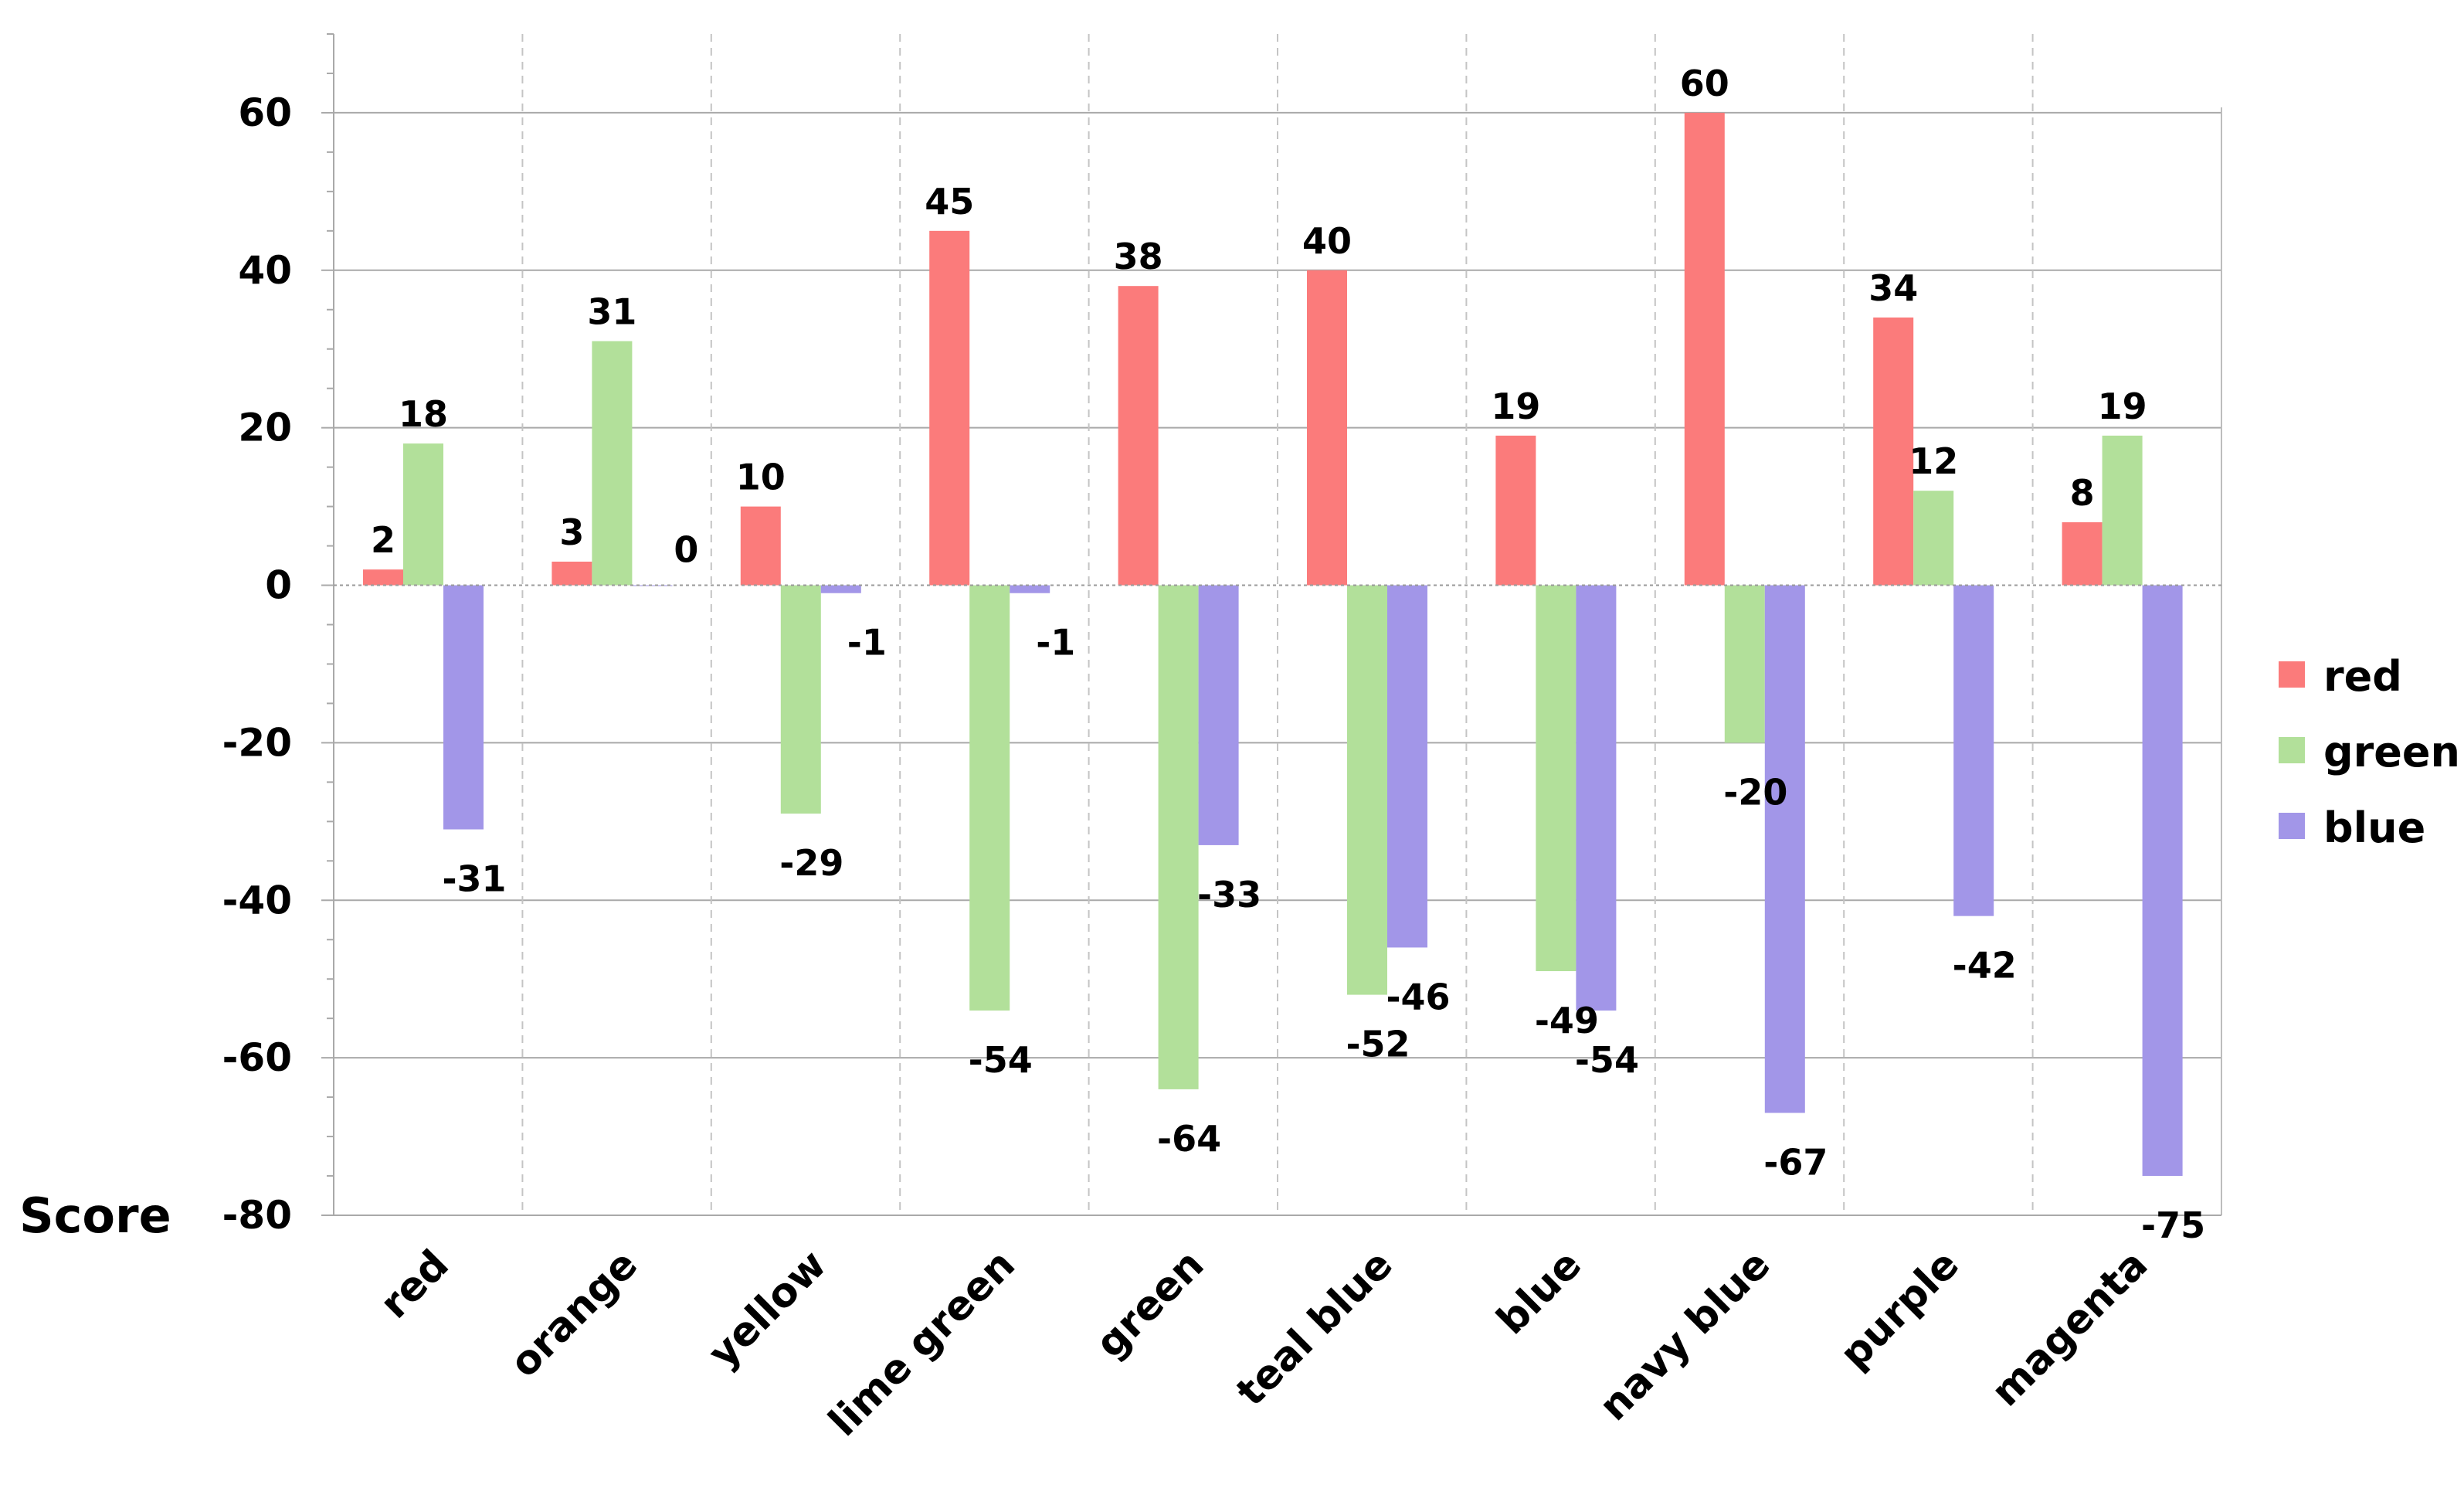  Describe the element at coordinates (464, 707) in the screenshot. I see `bar-blue-red` at that location.